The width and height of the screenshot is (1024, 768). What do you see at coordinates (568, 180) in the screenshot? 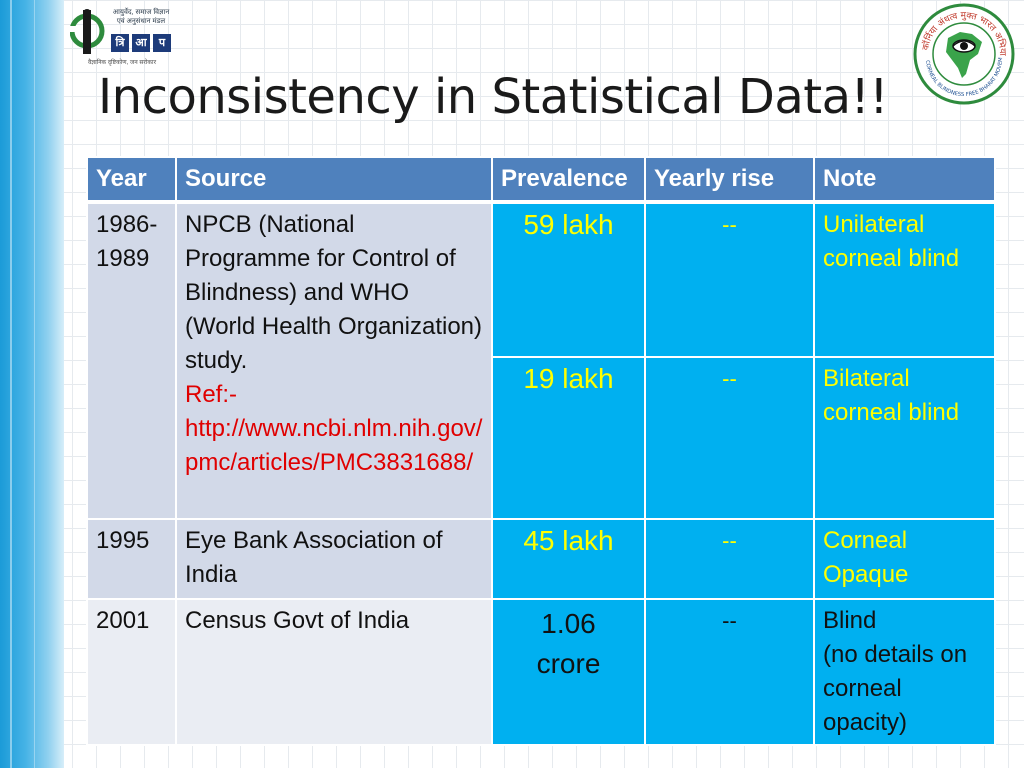
I see `header-prevalence: Prevalence` at bounding box center [568, 180].